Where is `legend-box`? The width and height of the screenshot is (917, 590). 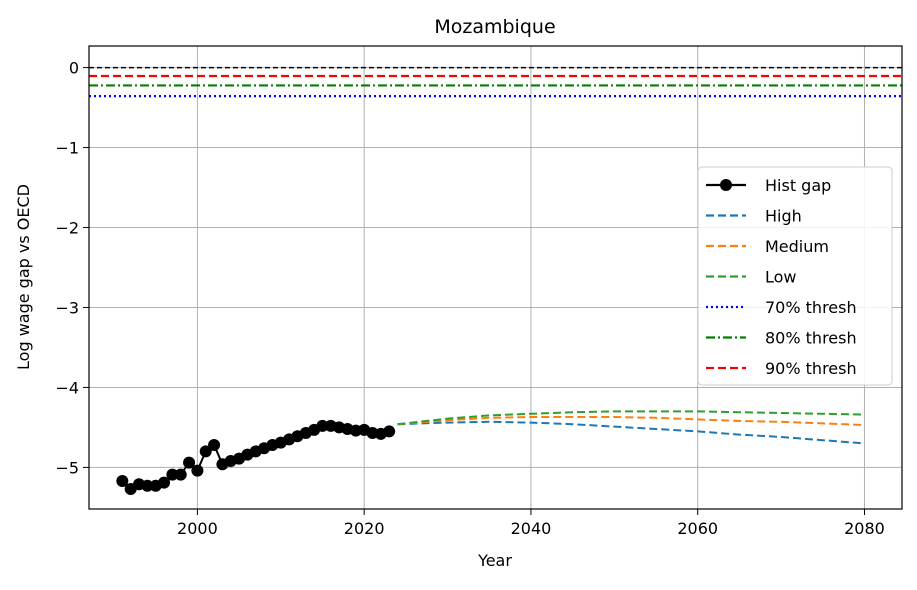 legend-box is located at coordinates (795, 276).